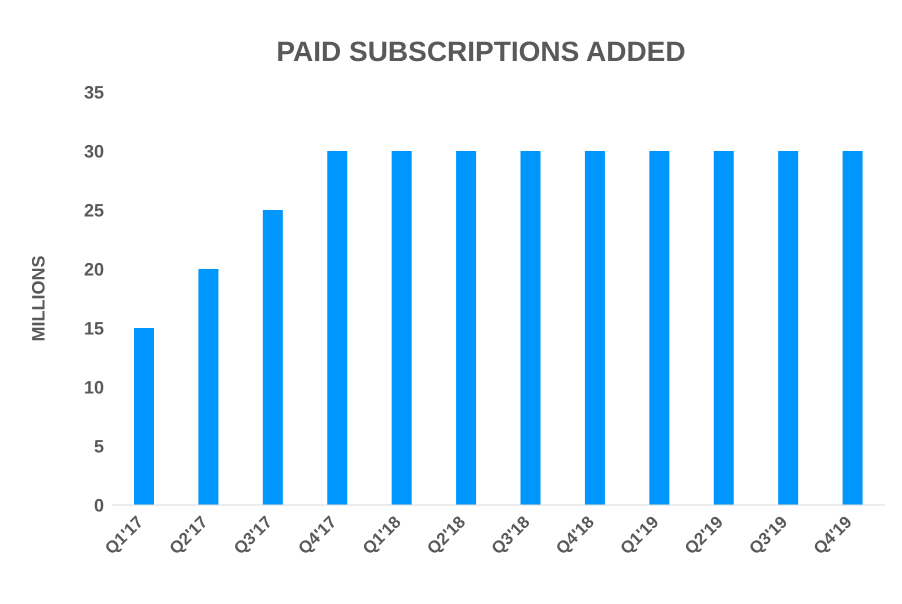  What do you see at coordinates (94, 387) in the screenshot?
I see `y-tick-label: 10` at bounding box center [94, 387].